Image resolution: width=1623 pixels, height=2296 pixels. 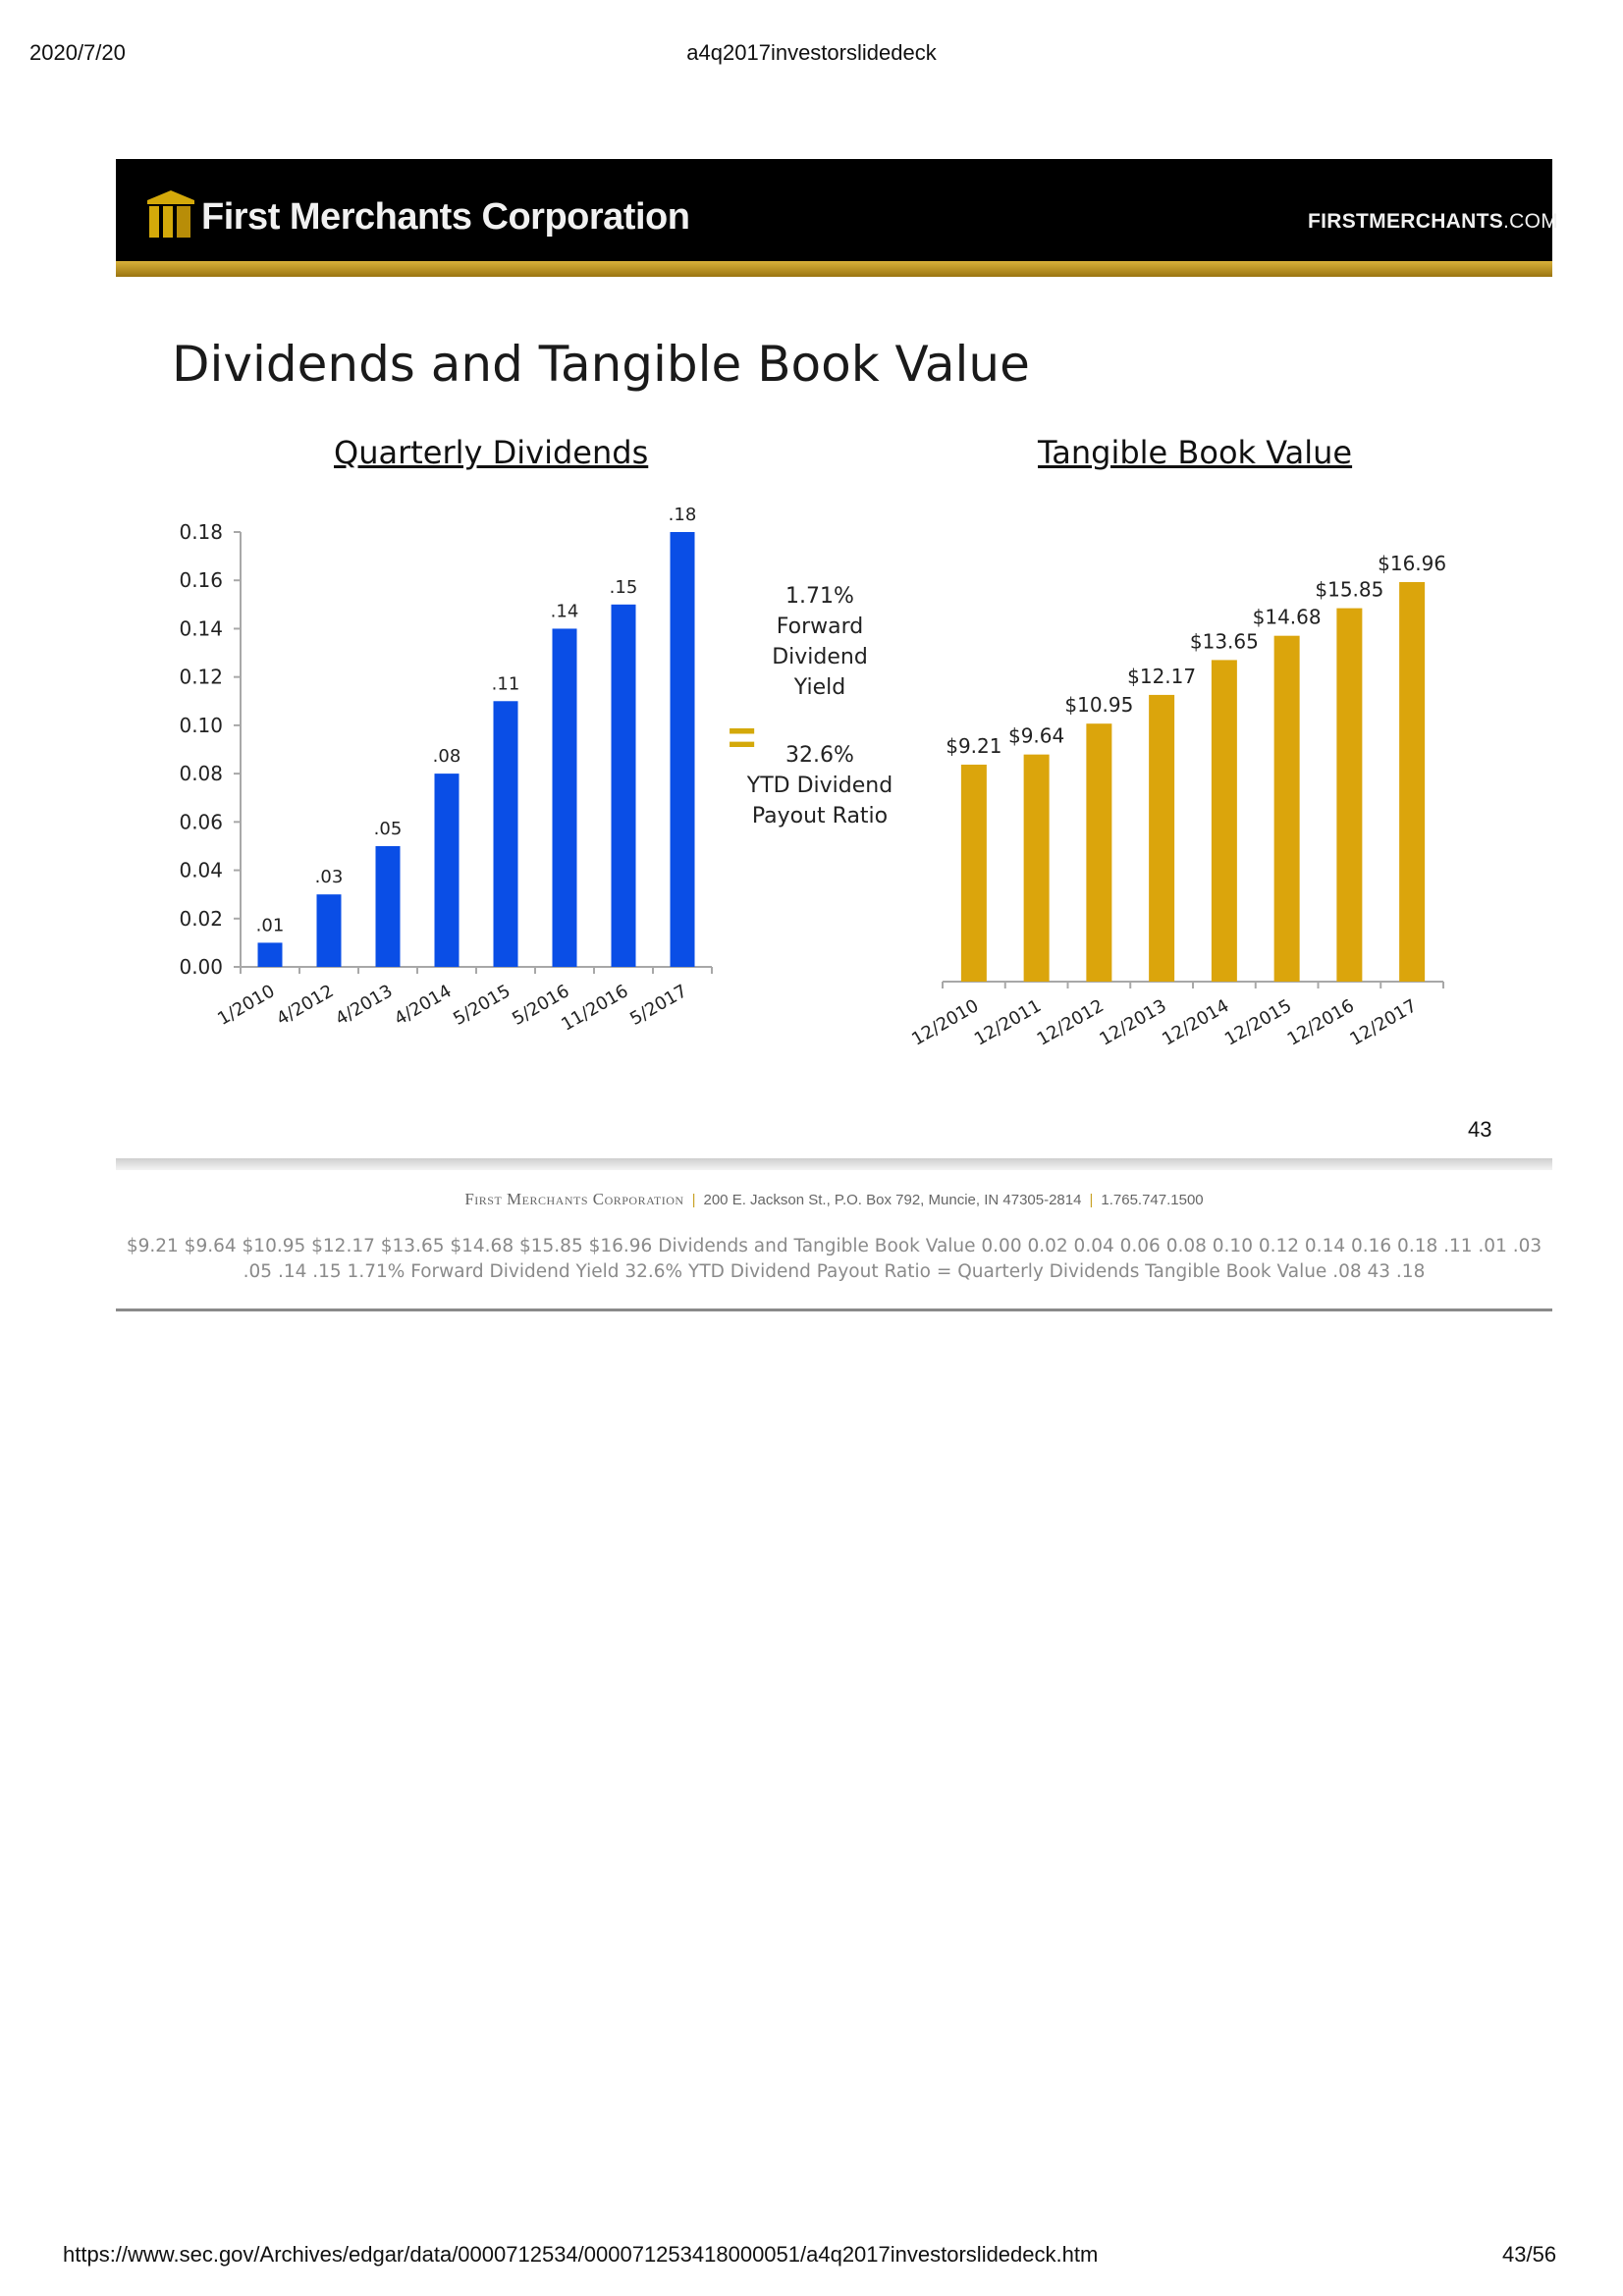 I want to click on print-page-count: 43/56, so click(x=1529, y=2255).